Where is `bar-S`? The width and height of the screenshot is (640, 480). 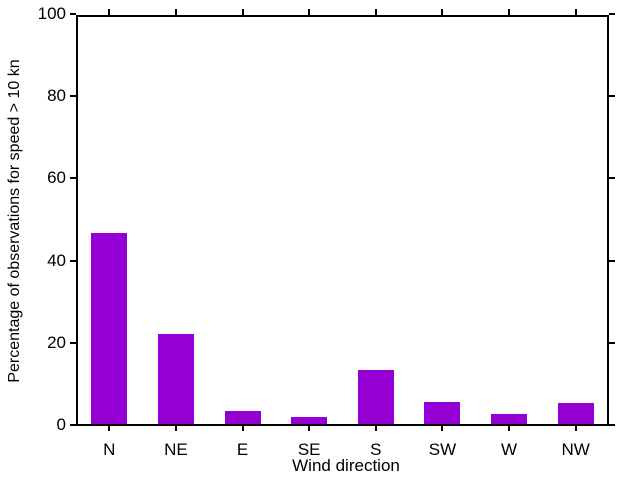 bar-S is located at coordinates (376, 397).